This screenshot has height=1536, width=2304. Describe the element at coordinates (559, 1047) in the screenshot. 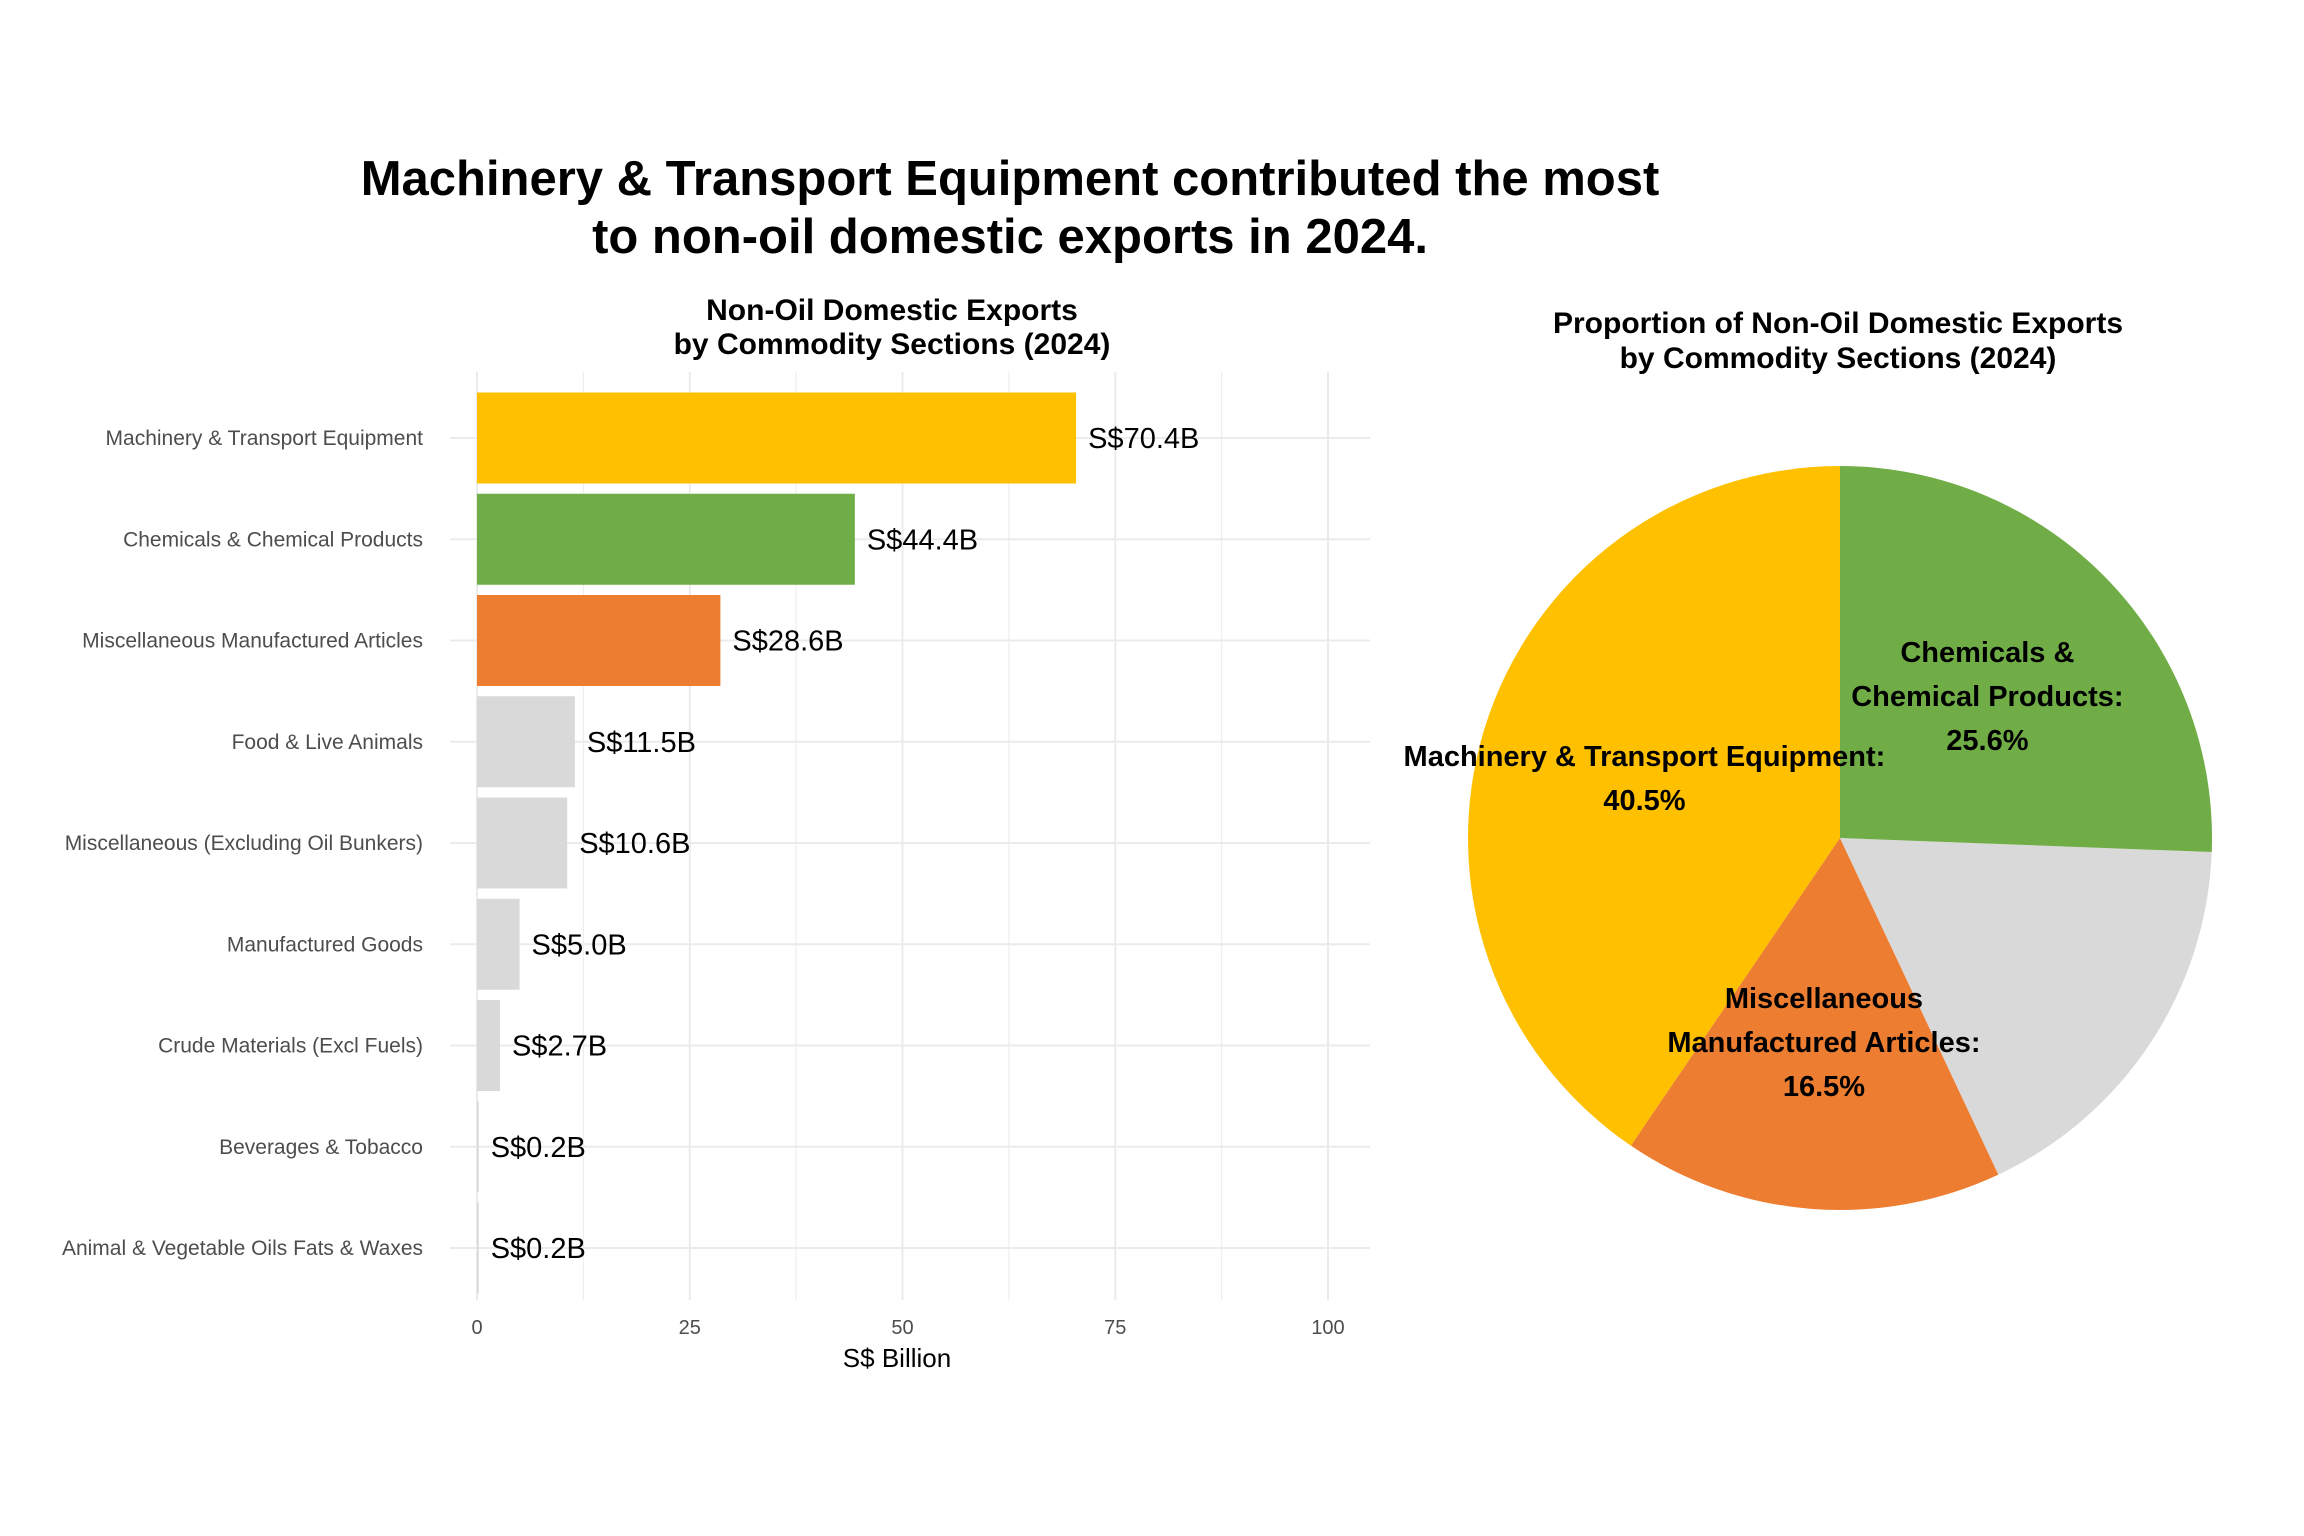

I see `bar-value-label: S$2.7B` at that location.